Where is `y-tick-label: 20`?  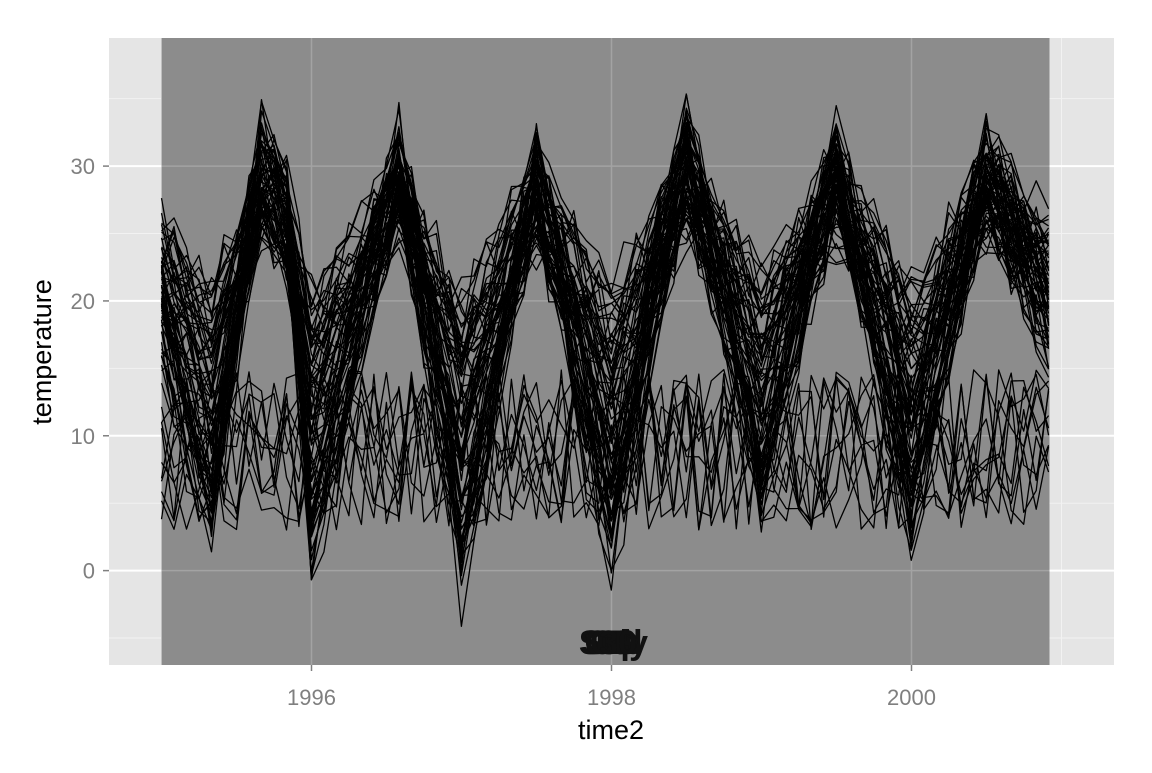
y-tick-label: 20 is located at coordinates (83, 301).